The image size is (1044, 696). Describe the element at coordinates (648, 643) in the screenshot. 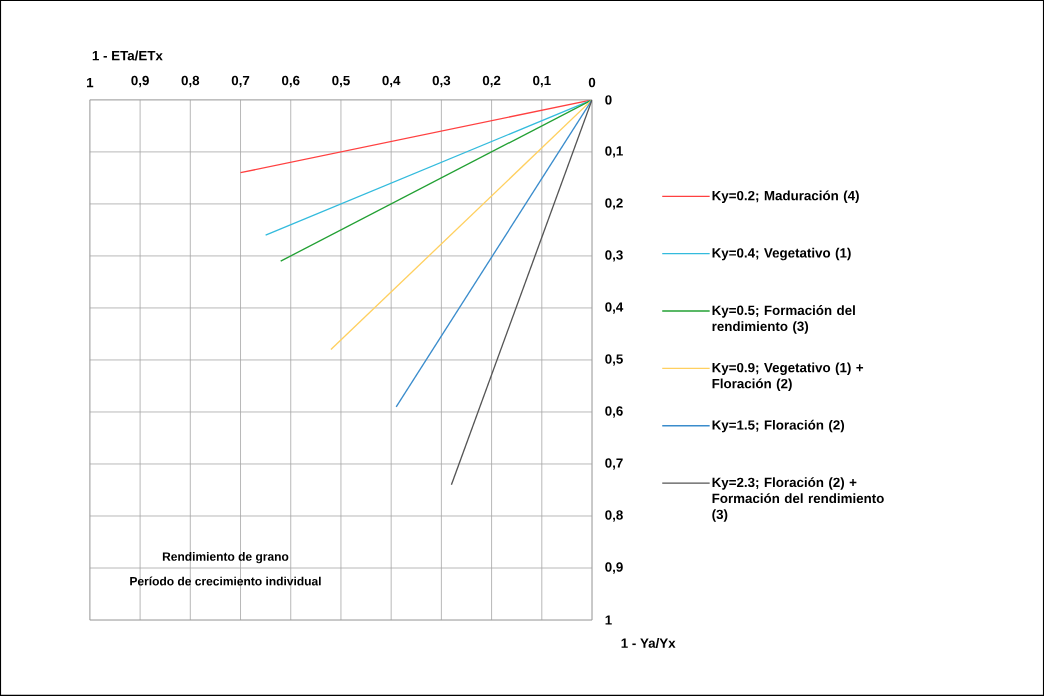

I see `y-axis-title: 1 - Ya/Yx` at that location.